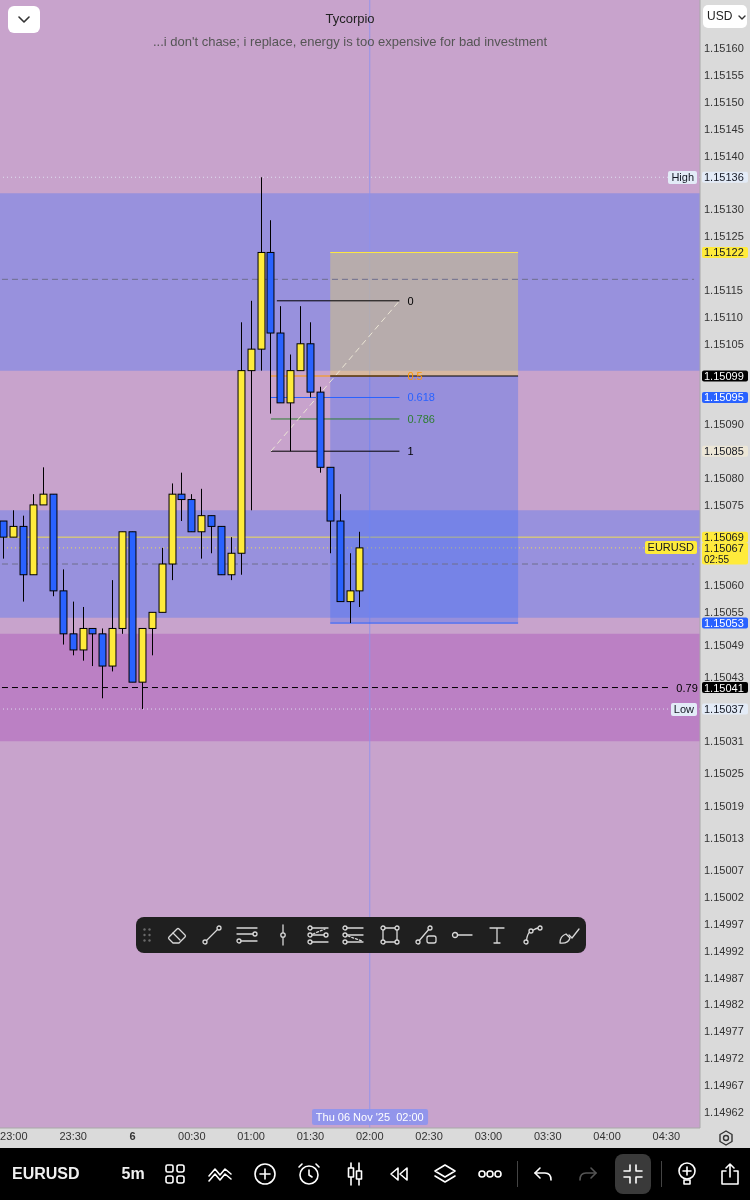 Image resolution: width=750 pixels, height=1200 pixels. Describe the element at coordinates (724, 897) in the screenshot. I see `y-tick-label: 1.15002` at that location.